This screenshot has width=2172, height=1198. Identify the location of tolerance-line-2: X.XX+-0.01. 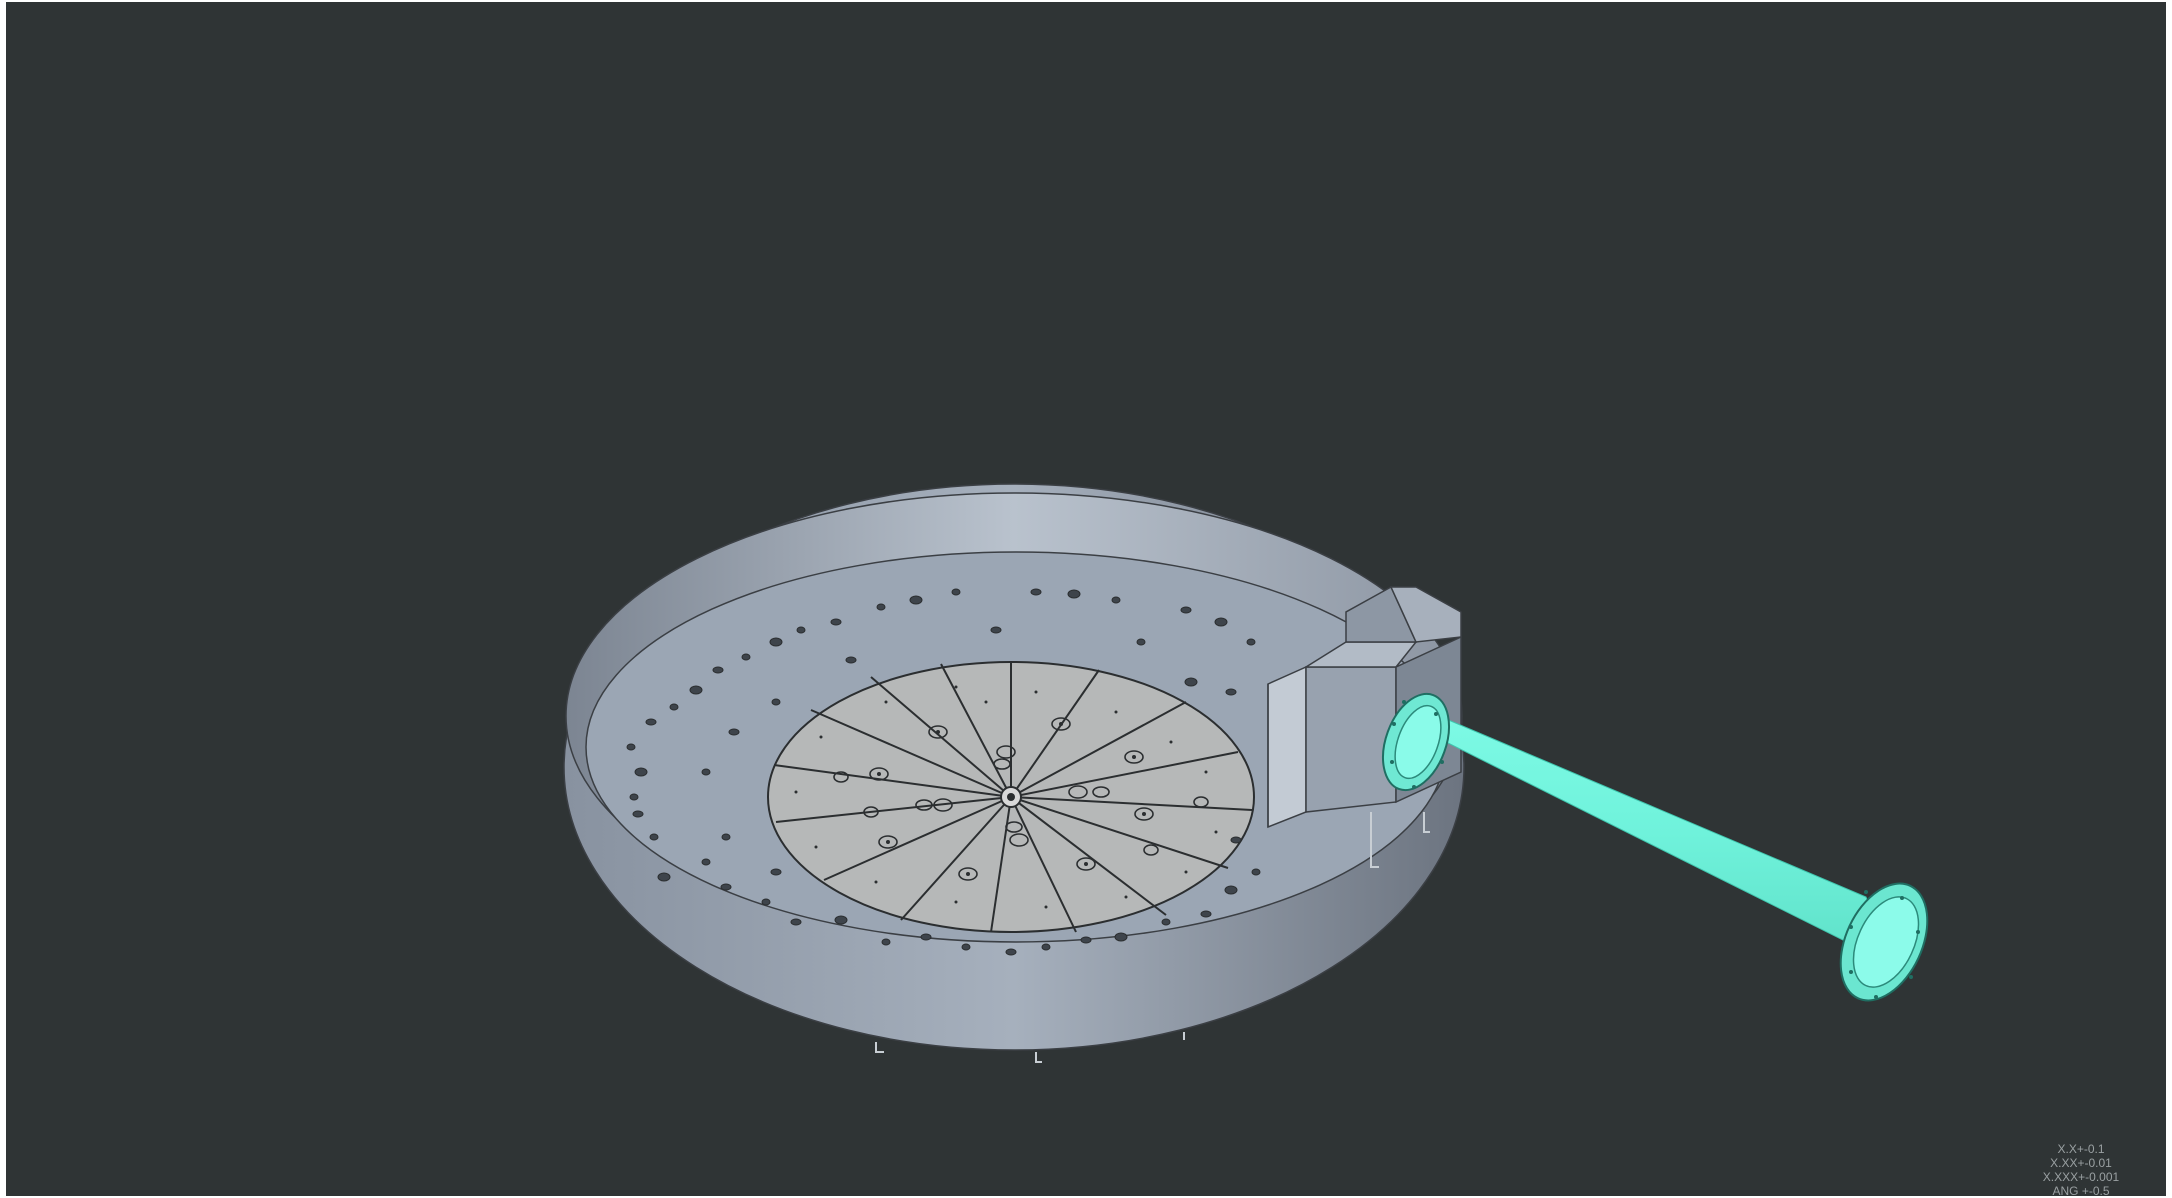
(2081, 1163).